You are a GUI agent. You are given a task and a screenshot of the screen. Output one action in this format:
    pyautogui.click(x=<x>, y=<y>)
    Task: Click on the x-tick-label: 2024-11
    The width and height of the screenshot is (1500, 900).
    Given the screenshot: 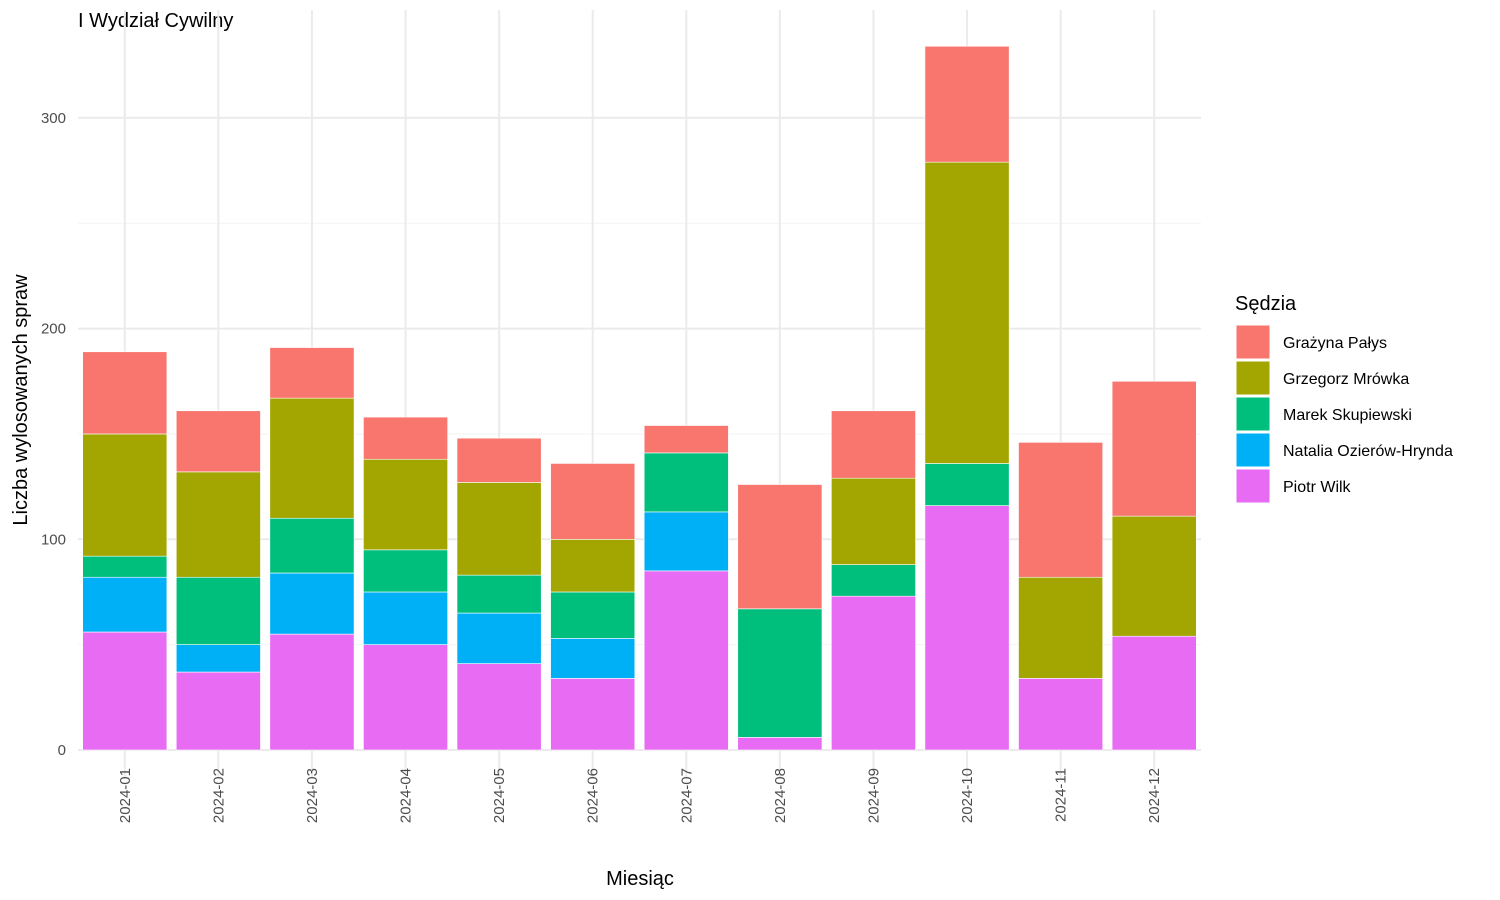 What is the action you would take?
    pyautogui.click(x=1061, y=795)
    